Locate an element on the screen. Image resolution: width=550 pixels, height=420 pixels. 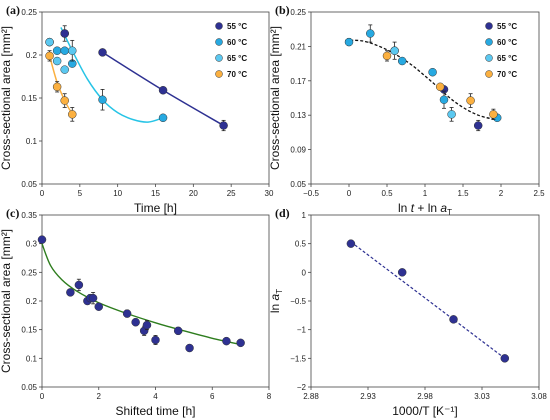
x-tick-label: 2.5 is located at coordinates (539, 193).